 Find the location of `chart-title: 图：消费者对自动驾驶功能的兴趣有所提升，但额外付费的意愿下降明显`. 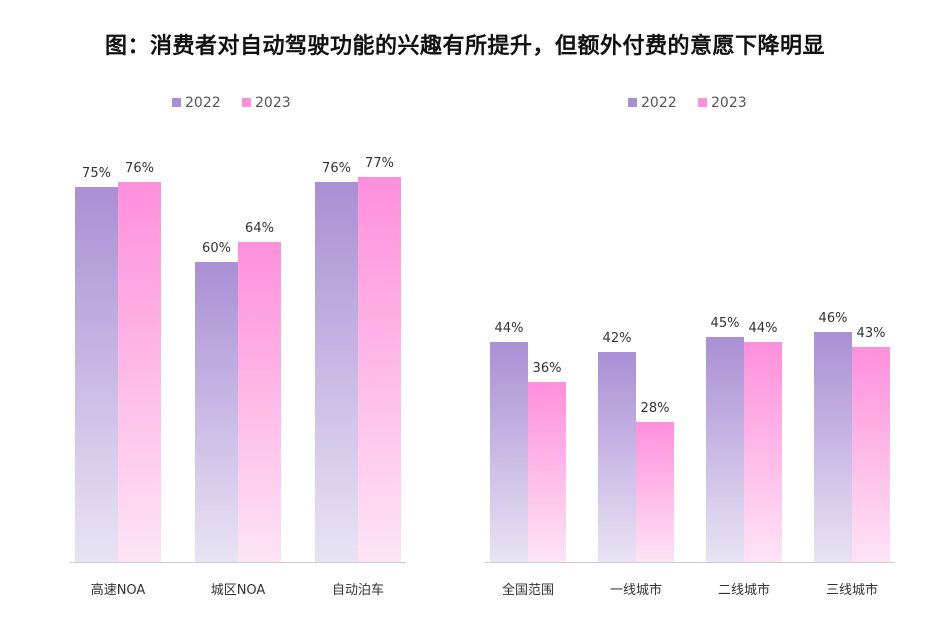

chart-title: 图：消费者对自动驾驶功能的兴趣有所提升，但额外付费的意愿下降明显 is located at coordinates (464, 46).